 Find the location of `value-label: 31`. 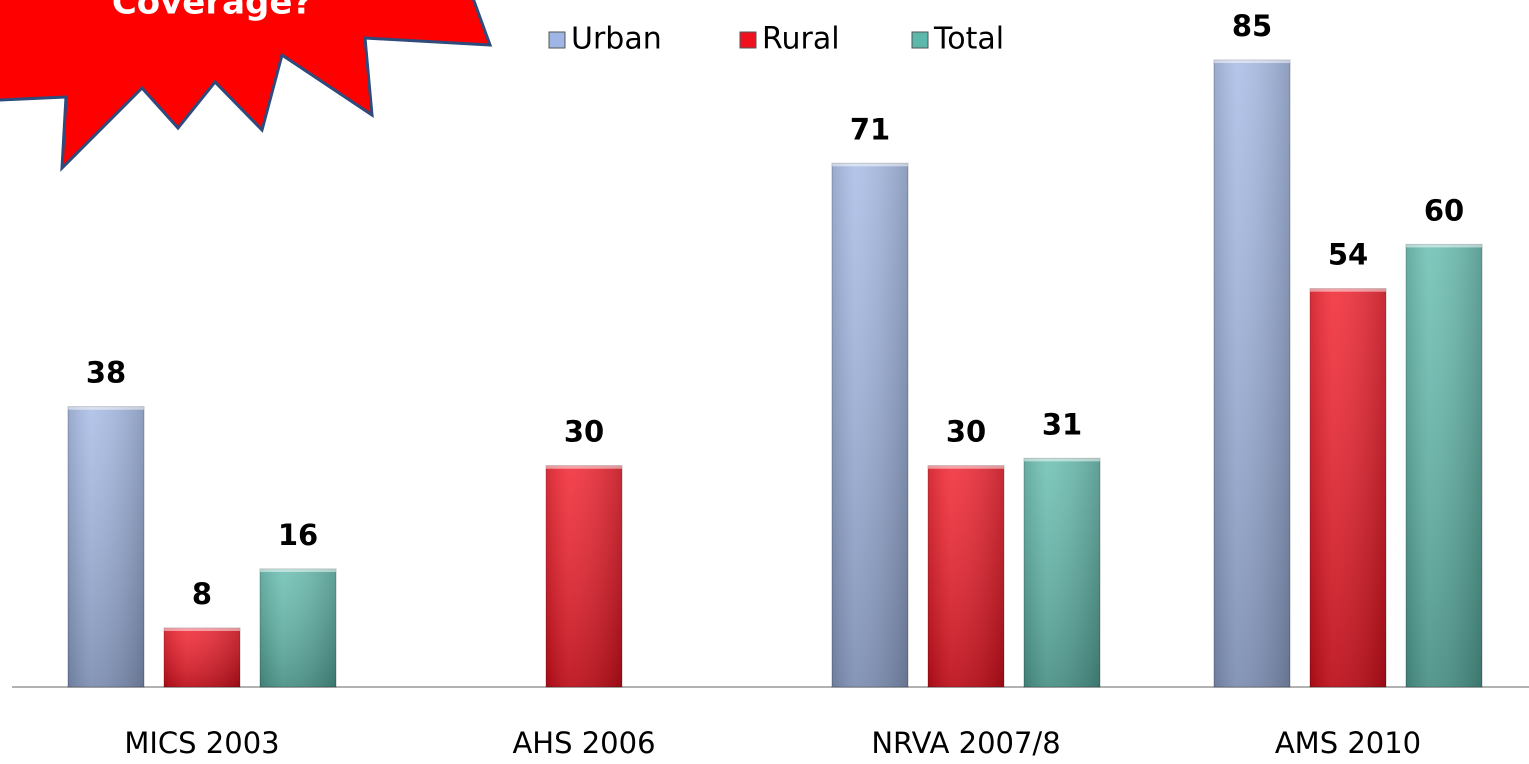

value-label: 31 is located at coordinates (1062, 424).